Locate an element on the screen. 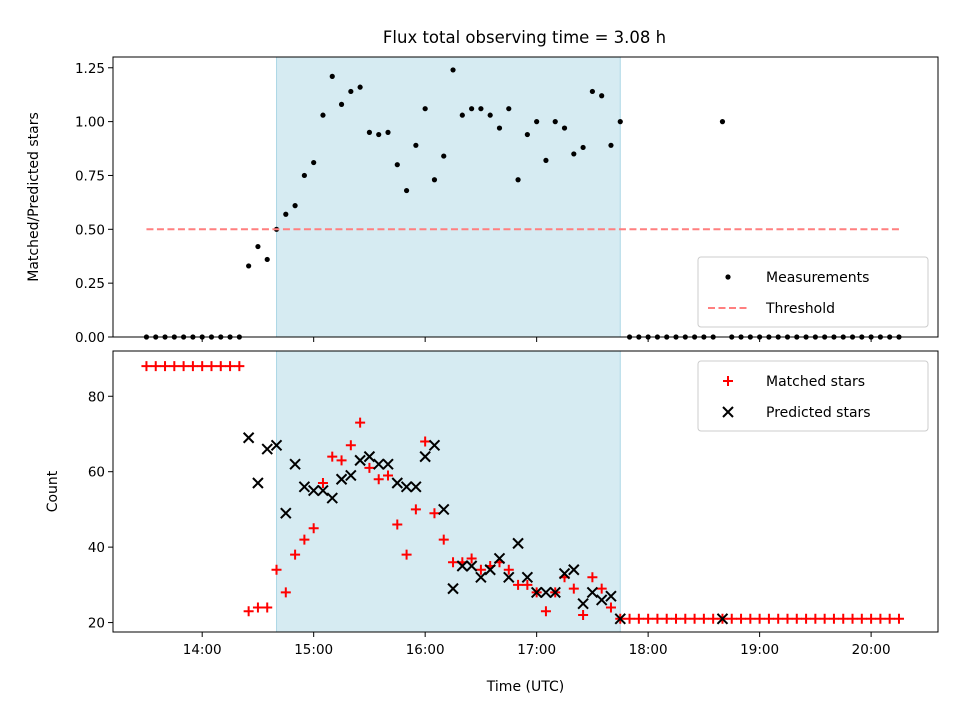  y-tick-label: 0.00 is located at coordinates (90, 338).